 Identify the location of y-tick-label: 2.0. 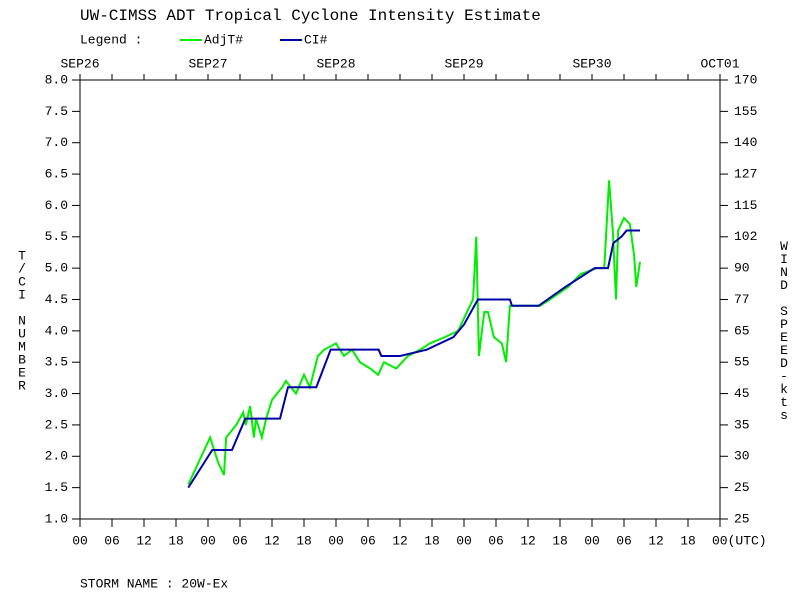
(56, 456).